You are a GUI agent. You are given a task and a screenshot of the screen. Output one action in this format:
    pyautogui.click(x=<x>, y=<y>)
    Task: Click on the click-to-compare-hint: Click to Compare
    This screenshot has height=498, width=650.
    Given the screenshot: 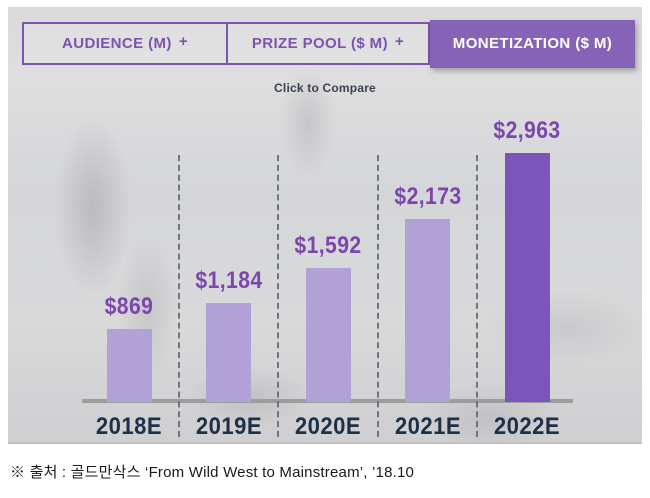 What is the action you would take?
    pyautogui.click(x=325, y=88)
    